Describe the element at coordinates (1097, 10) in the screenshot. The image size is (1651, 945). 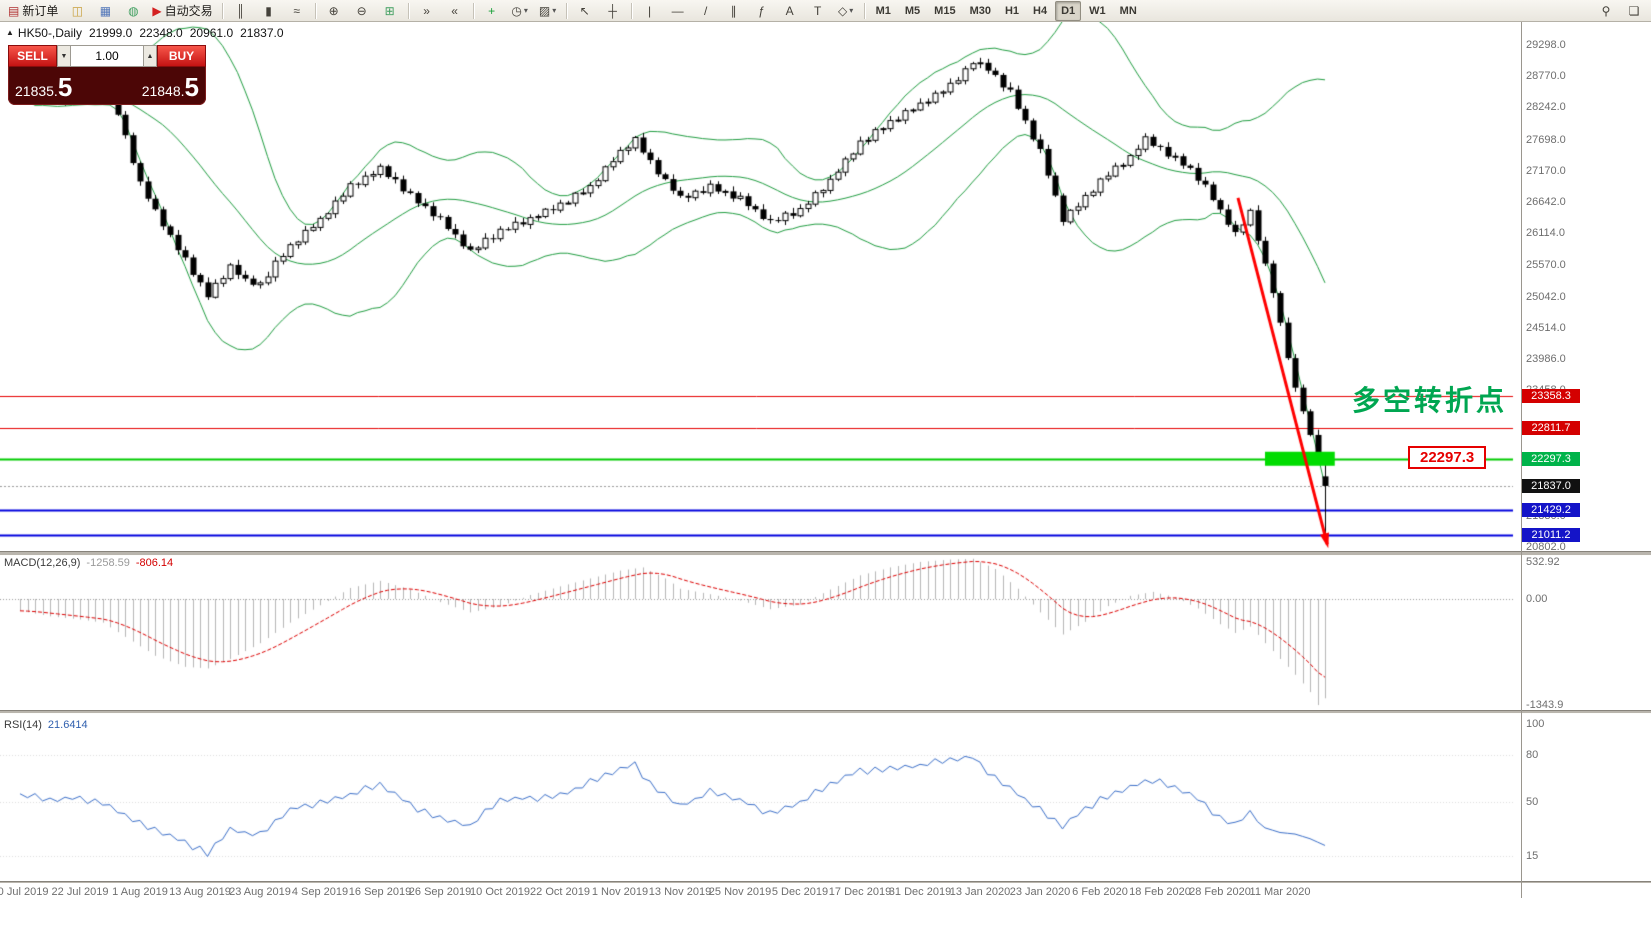
I see `timeframe-w1-button: W1` at that location.